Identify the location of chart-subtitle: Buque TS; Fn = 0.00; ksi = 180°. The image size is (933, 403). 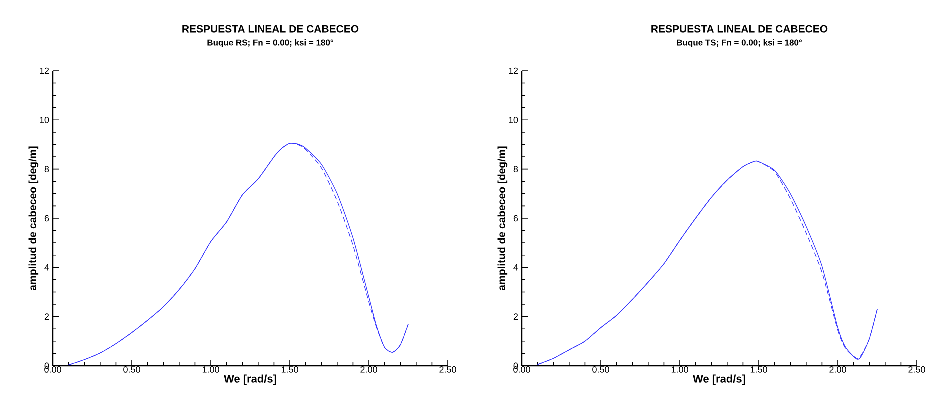
(739, 44).